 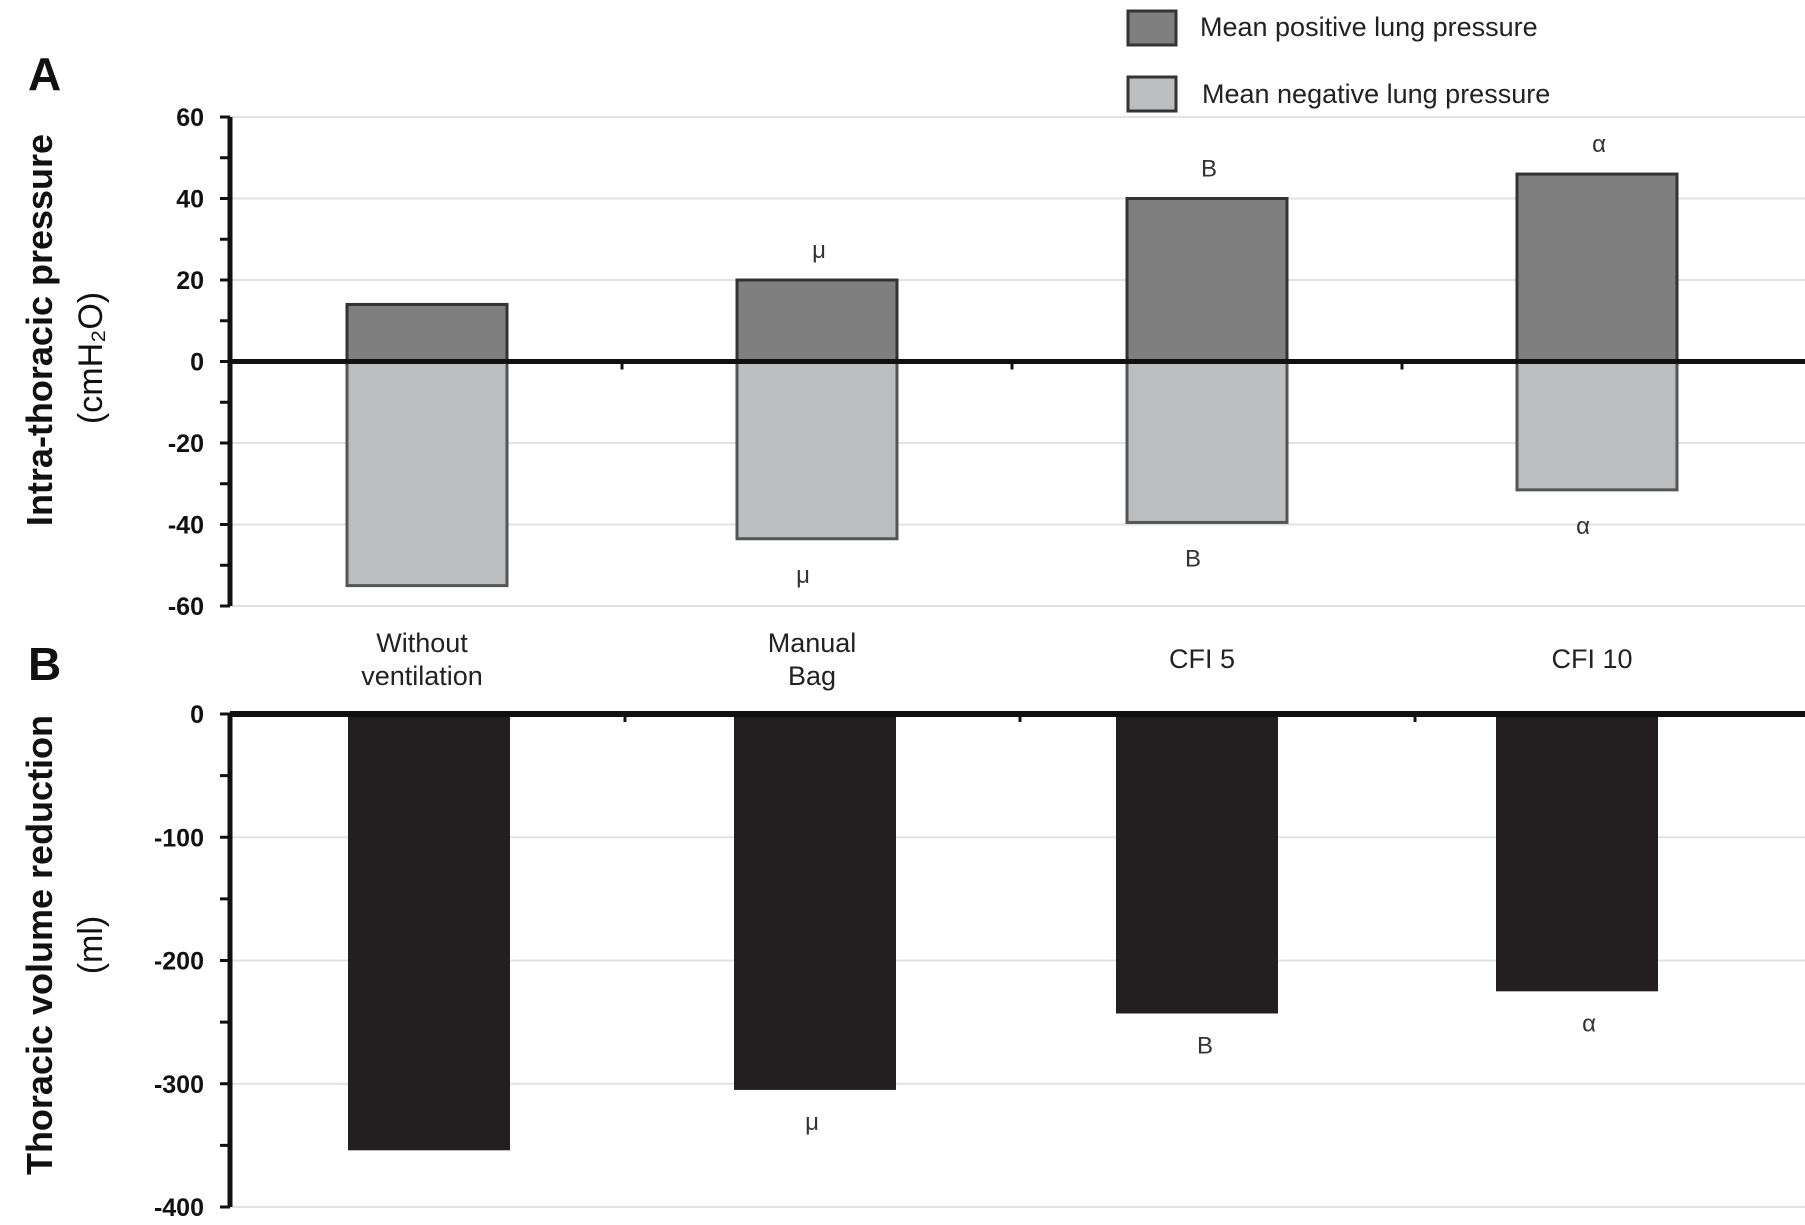 What do you see at coordinates (1369, 27) in the screenshot?
I see `legend-label-positive: Mean positive lung pressure` at bounding box center [1369, 27].